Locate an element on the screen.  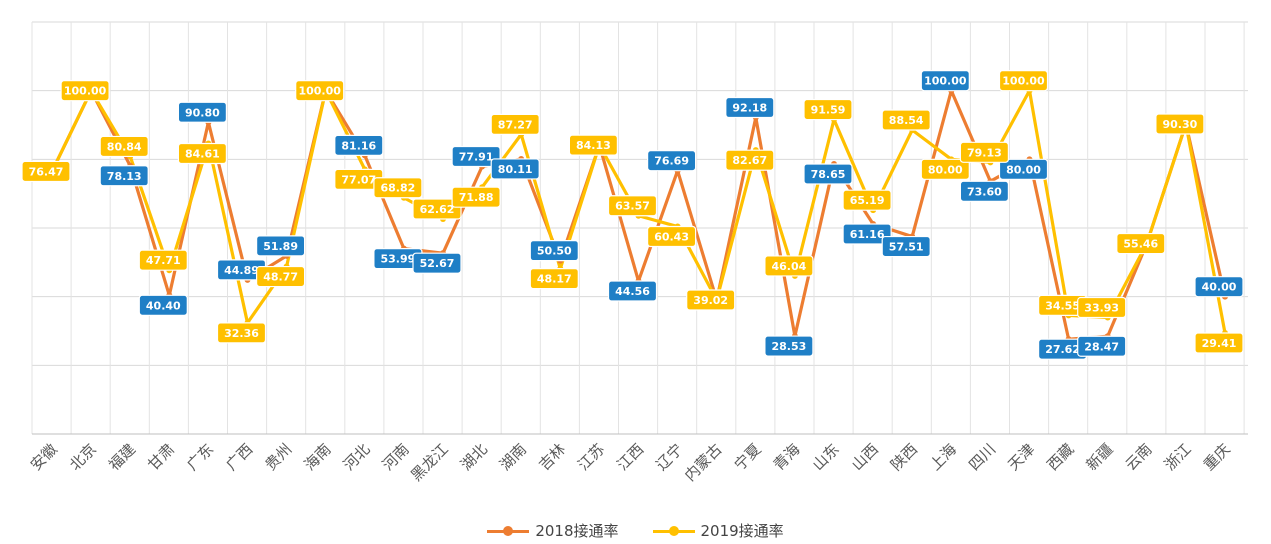
data-label-series-1-text: 80.00 is located at coordinates (1023, 169).